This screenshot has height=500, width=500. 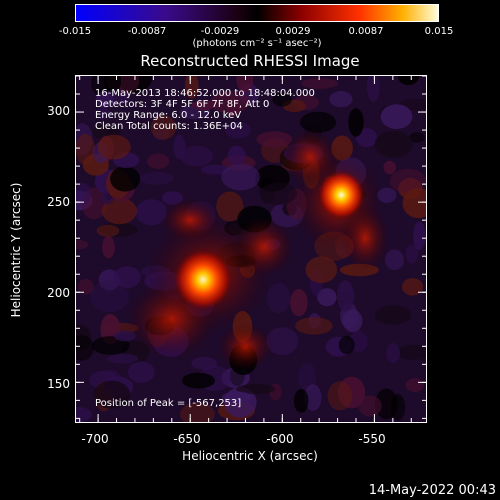 I want to click on colorbar-gradient, so click(x=257, y=13).